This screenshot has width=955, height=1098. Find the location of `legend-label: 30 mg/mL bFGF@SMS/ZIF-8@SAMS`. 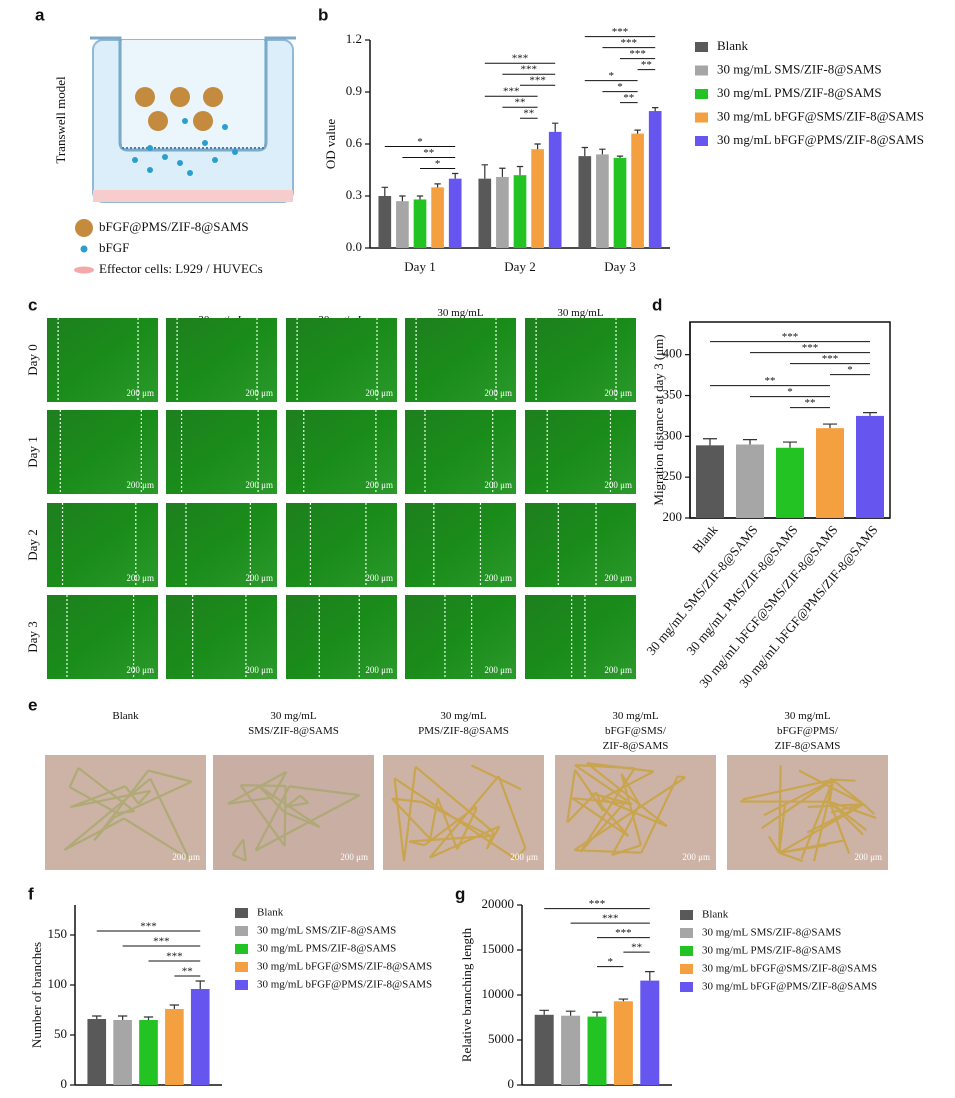

legend-label: 30 mg/mL bFGF@SMS/ZIF-8@SAMS is located at coordinates (789, 969).